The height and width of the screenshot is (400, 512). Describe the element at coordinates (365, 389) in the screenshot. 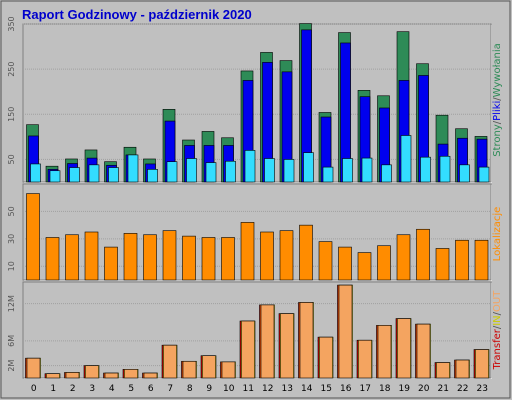

I see `x-tick-label: 17` at that location.